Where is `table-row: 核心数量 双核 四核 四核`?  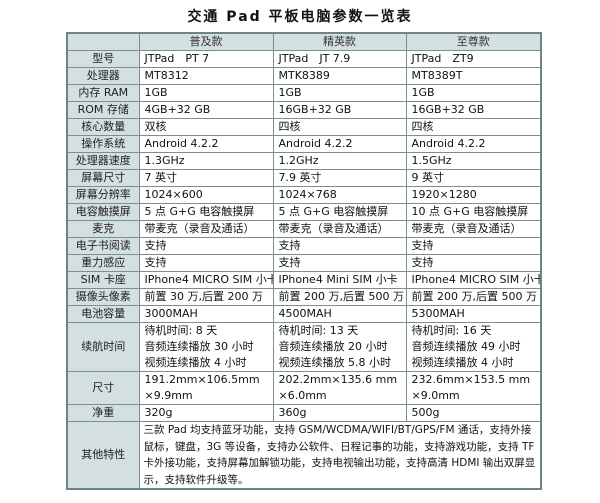
table-row: 核心数量 双核 四核 四核 is located at coordinates (304, 127).